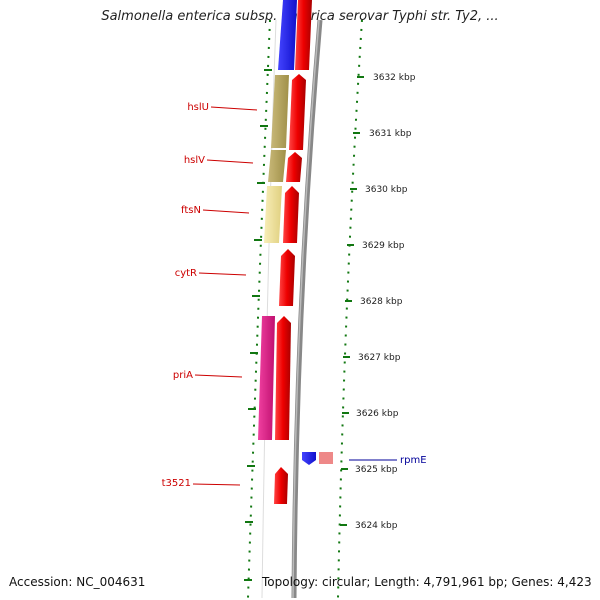 The height and width of the screenshot is (600, 600). Describe the element at coordinates (376, 526) in the screenshot. I see `scale-label: 3624 kbp` at that location.